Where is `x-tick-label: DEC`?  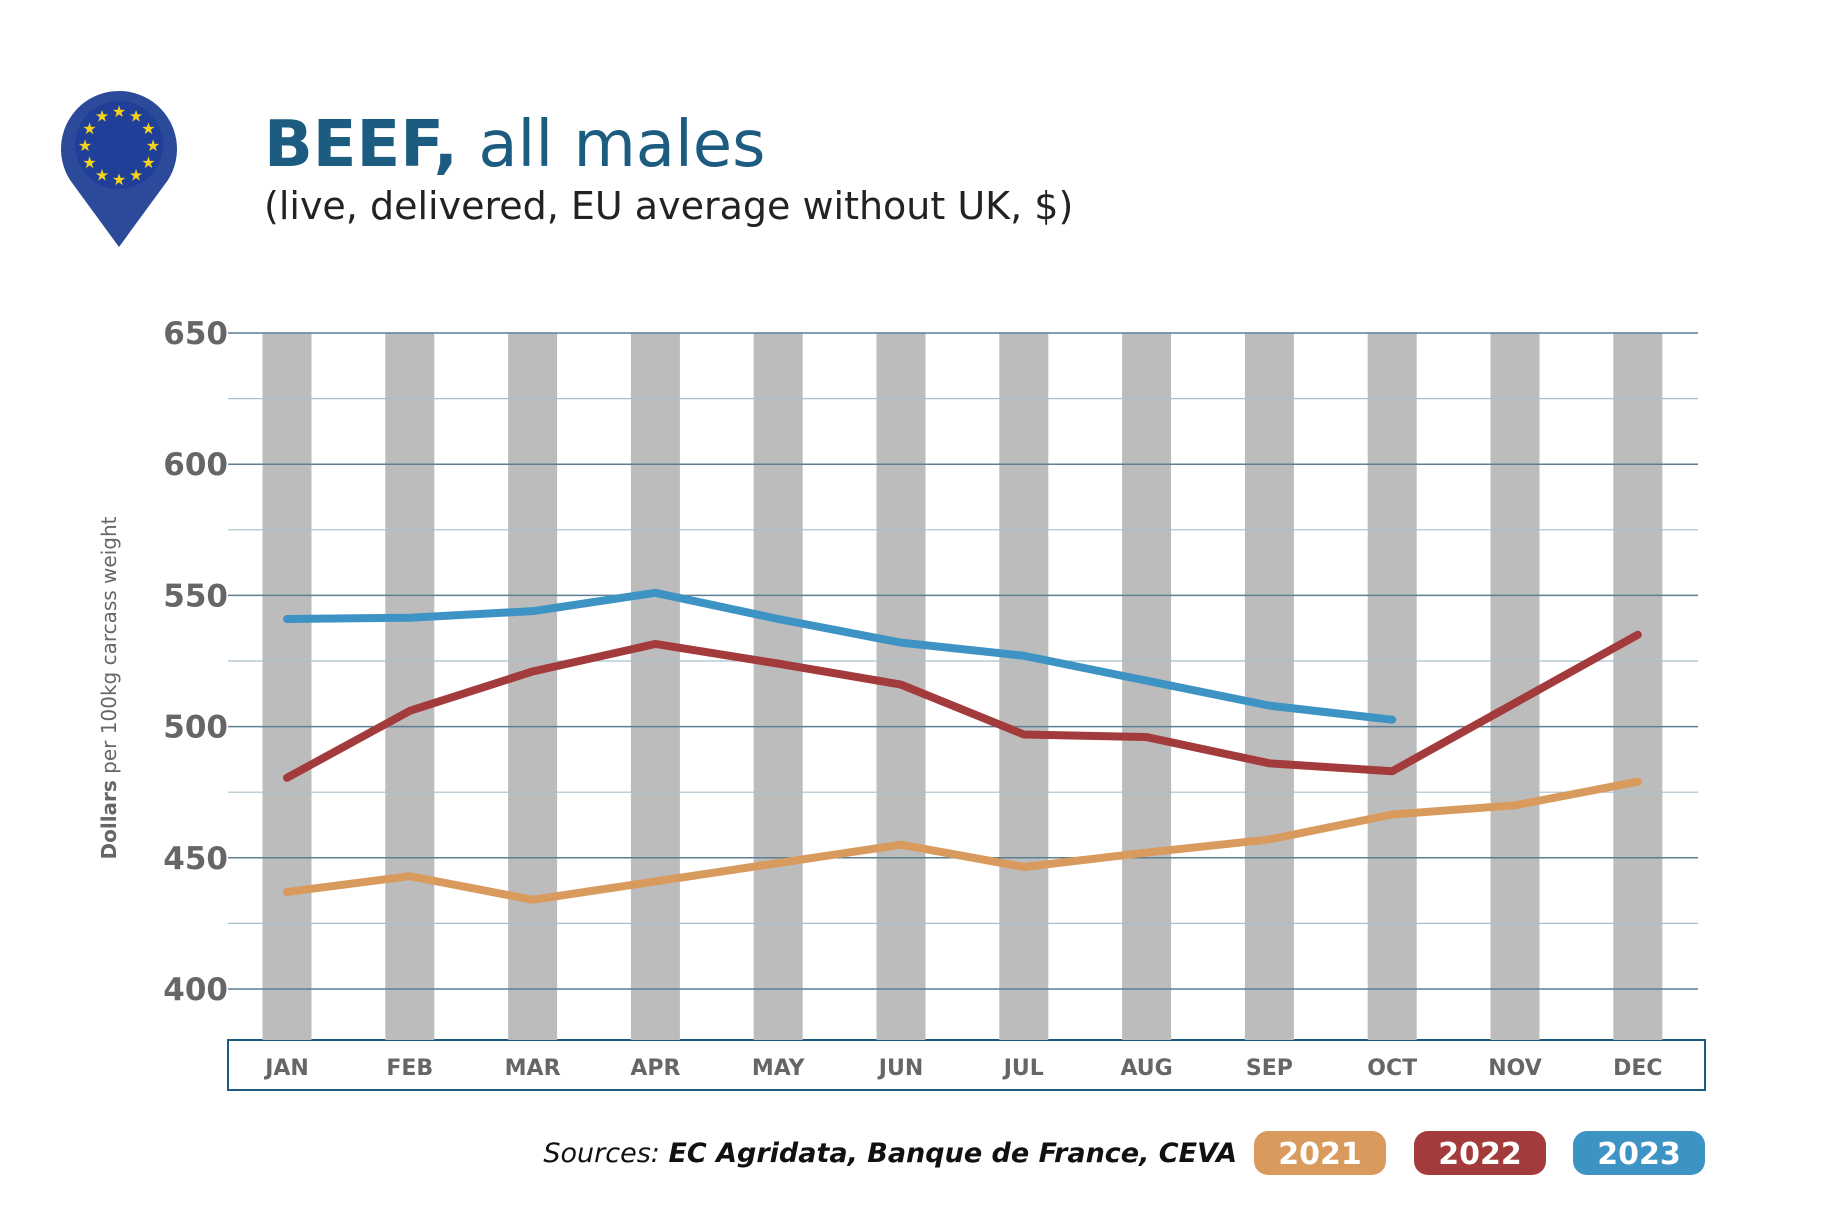 x-tick-label: DEC is located at coordinates (1637, 1068).